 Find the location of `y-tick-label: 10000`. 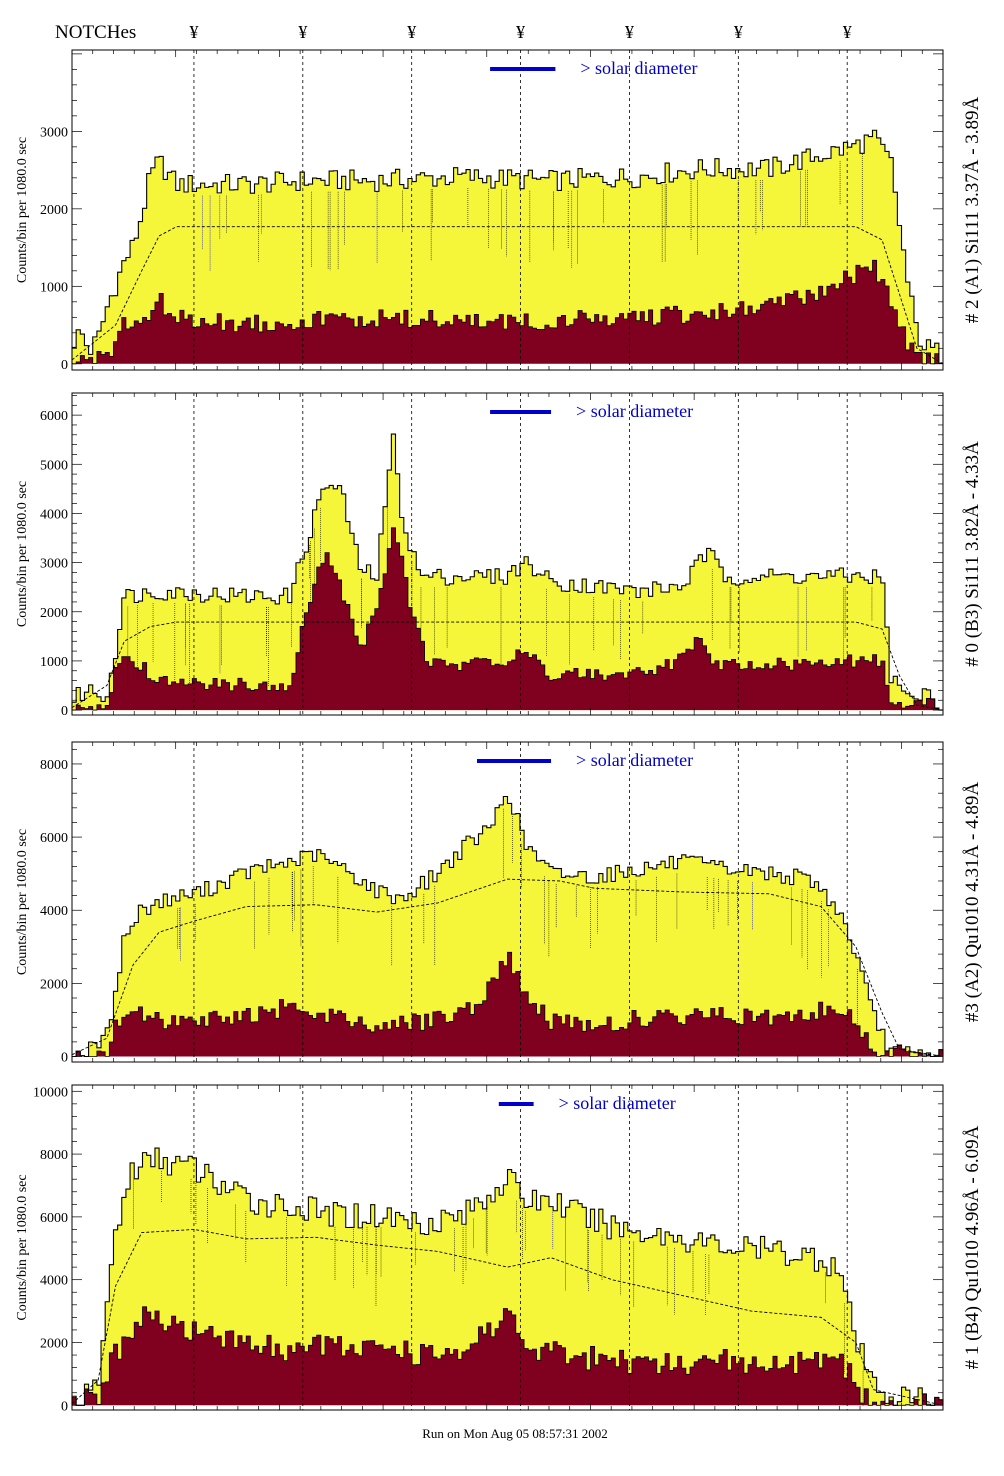

y-tick-label: 10000 is located at coordinates (50, 1092).